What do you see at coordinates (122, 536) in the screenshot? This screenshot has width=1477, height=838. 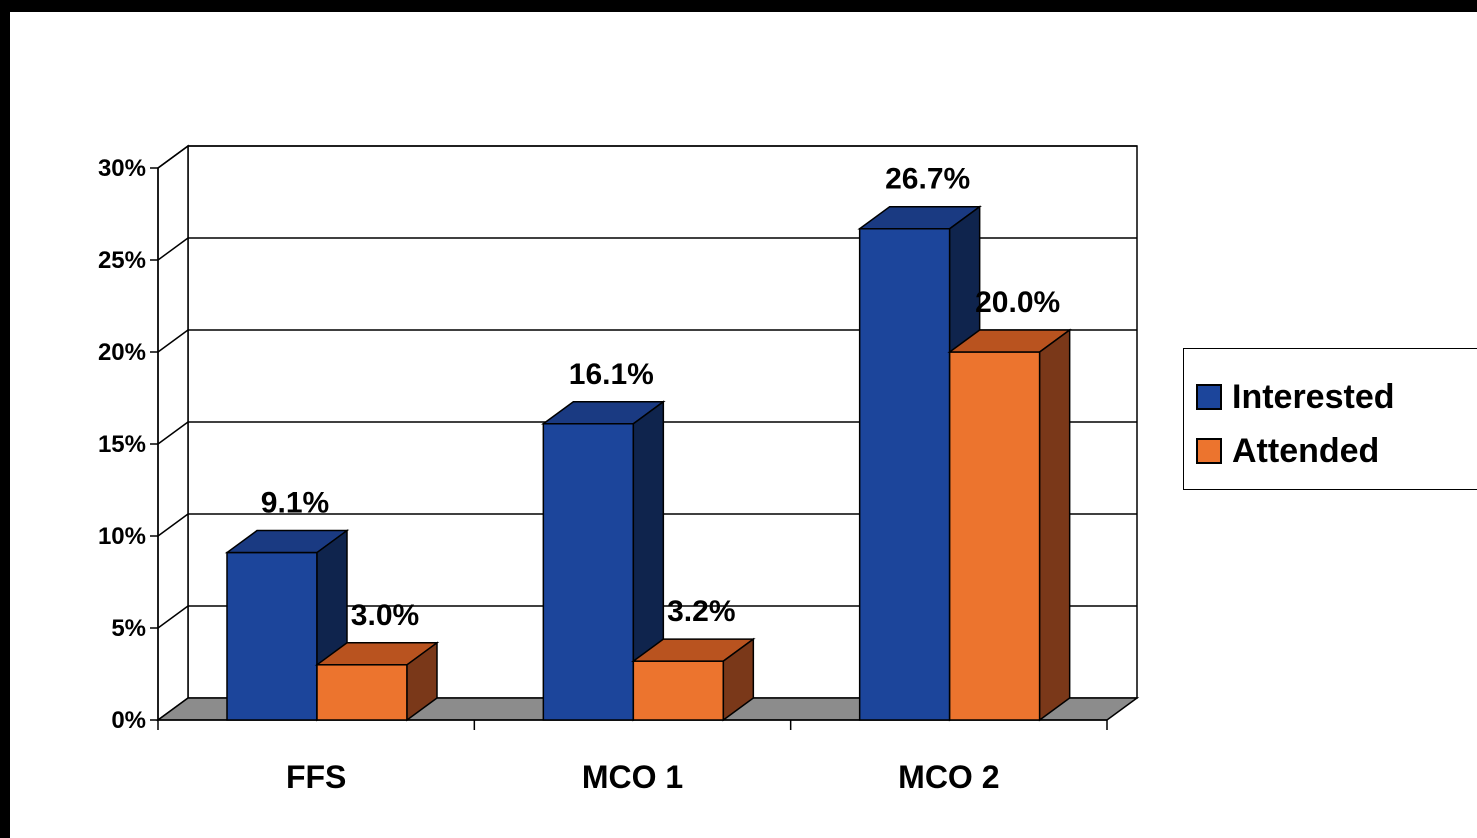 I see `y-tick-label: 10%` at bounding box center [122, 536].